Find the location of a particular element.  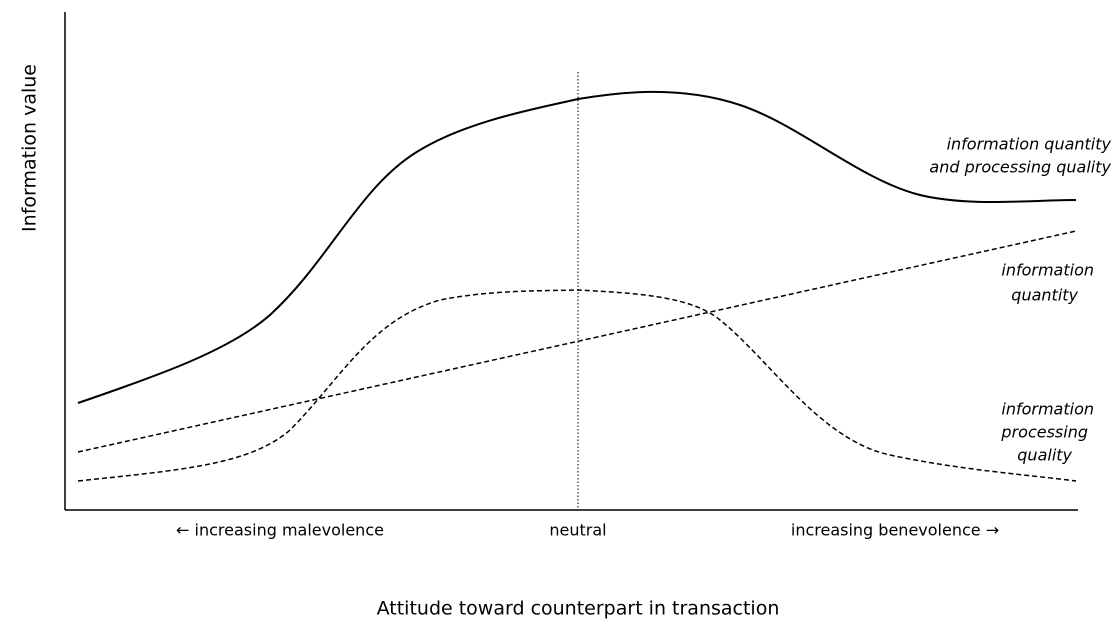

x-marker: increasing benevolence → is located at coordinates (895, 530).